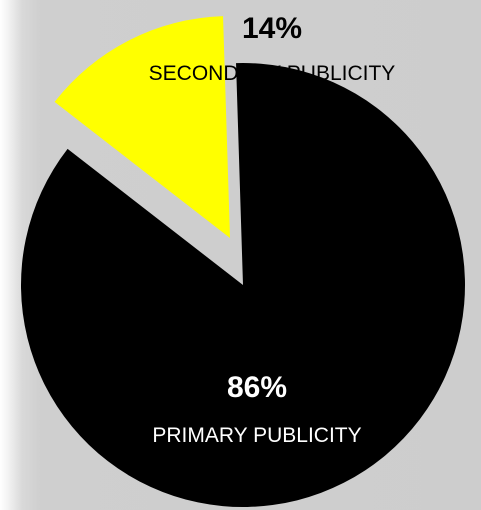  What do you see at coordinates (272, 73) in the screenshot?
I see `secondary-category-label: SECONDARY PUBLICITY` at bounding box center [272, 73].